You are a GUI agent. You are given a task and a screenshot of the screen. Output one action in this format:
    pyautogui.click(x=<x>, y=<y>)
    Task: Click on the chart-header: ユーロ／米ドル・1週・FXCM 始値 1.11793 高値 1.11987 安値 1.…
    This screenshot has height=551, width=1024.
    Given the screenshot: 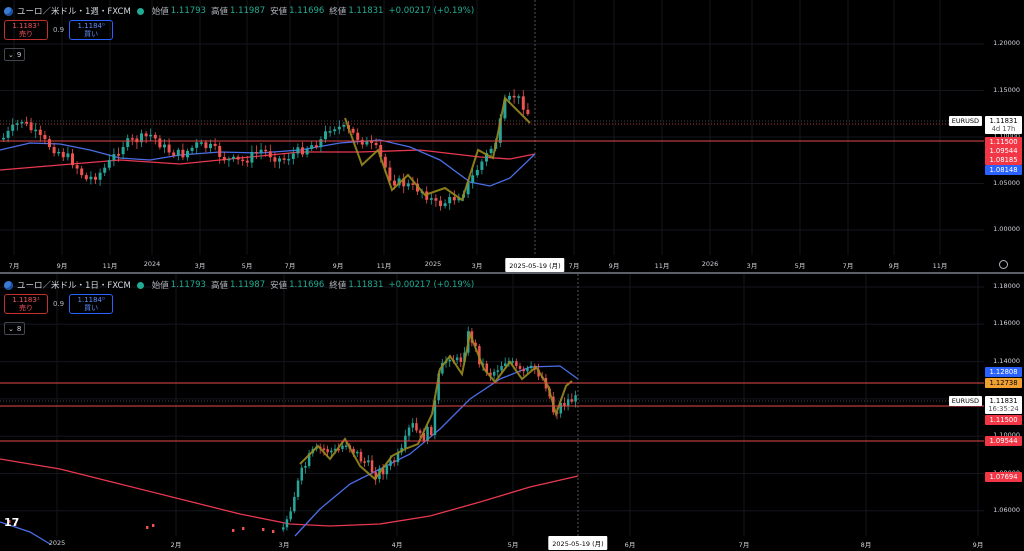 What is the action you would take?
    pyautogui.click(x=241, y=11)
    